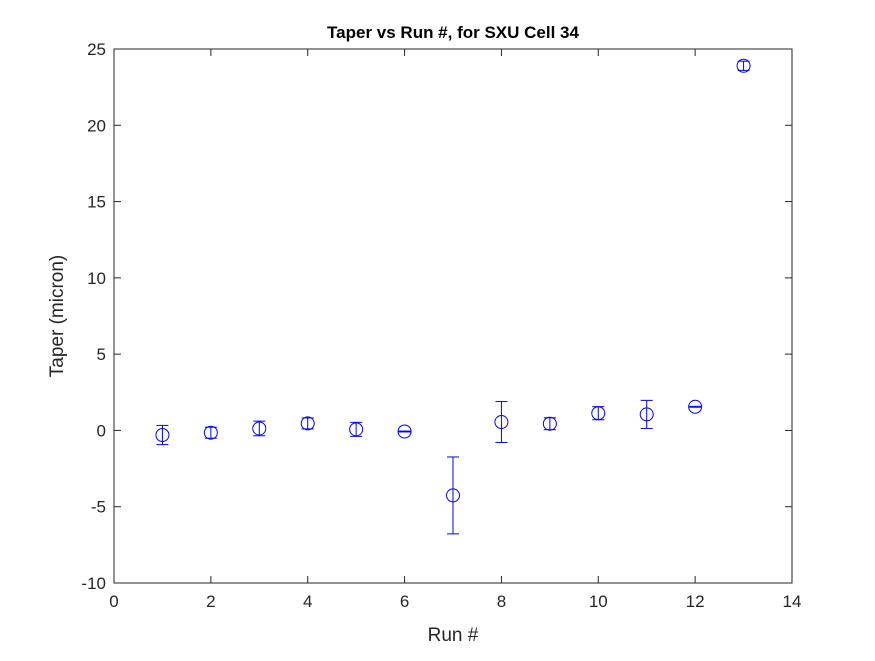  Describe the element at coordinates (96, 278) in the screenshot. I see `y-tick-label: 10` at that location.